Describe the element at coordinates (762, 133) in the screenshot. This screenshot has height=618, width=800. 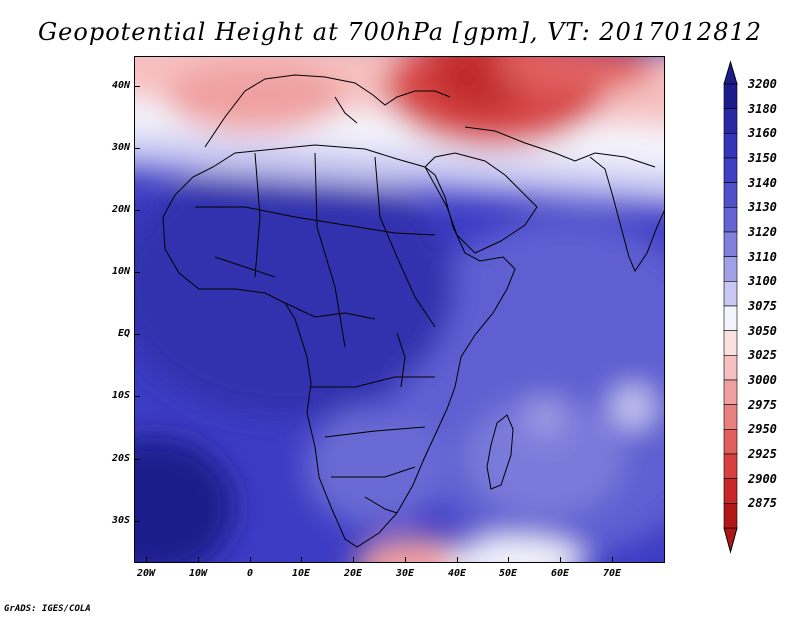
I see `colorbar-label: 3160` at that location.